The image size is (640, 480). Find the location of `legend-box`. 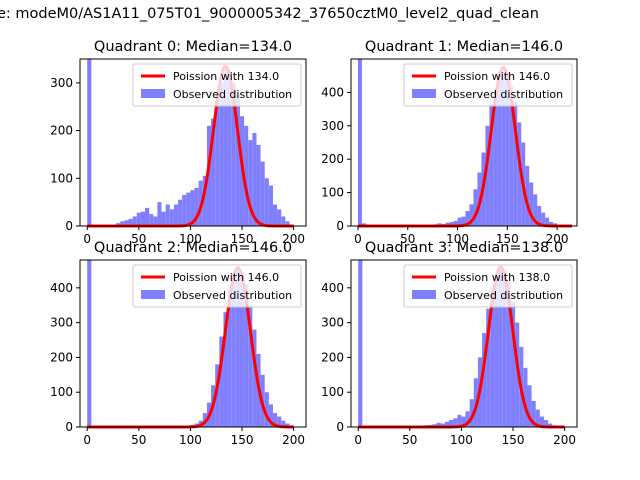

legend-box is located at coordinates (217, 286).